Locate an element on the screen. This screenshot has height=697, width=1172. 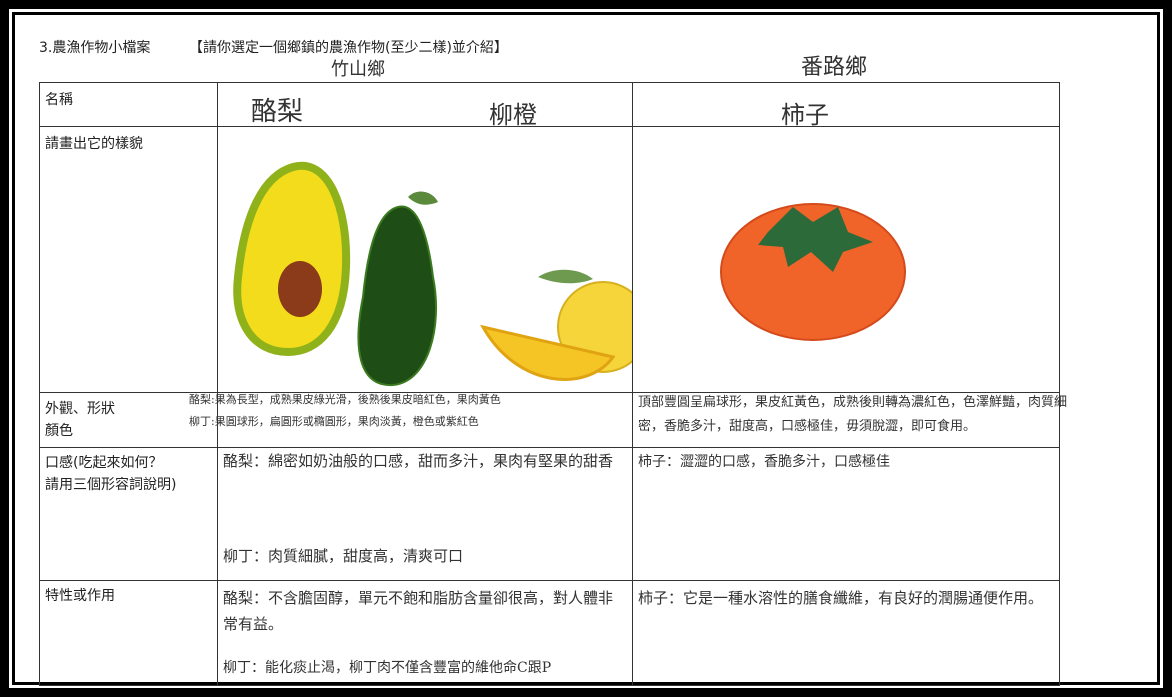
cell-text: 酪梨：綿密如奶油般的口感，甜而多汁，果肉有堅果的甜香 is located at coordinates (418, 461).